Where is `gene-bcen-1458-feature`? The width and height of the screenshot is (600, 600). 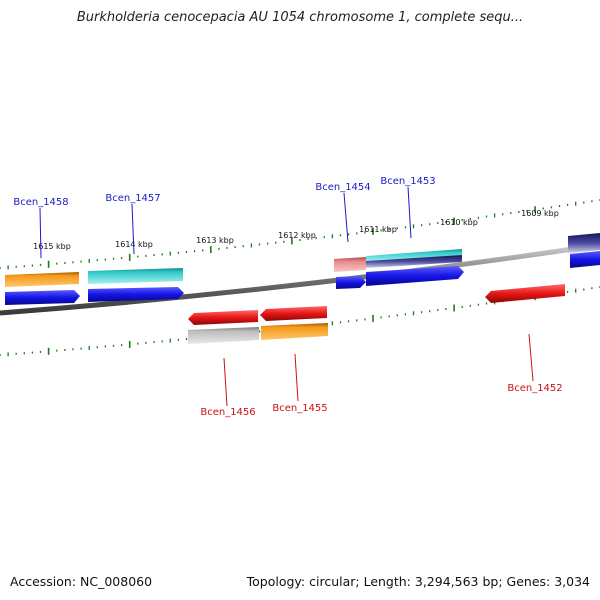
gene-bcen-1458-feature is located at coordinates (42, 279).